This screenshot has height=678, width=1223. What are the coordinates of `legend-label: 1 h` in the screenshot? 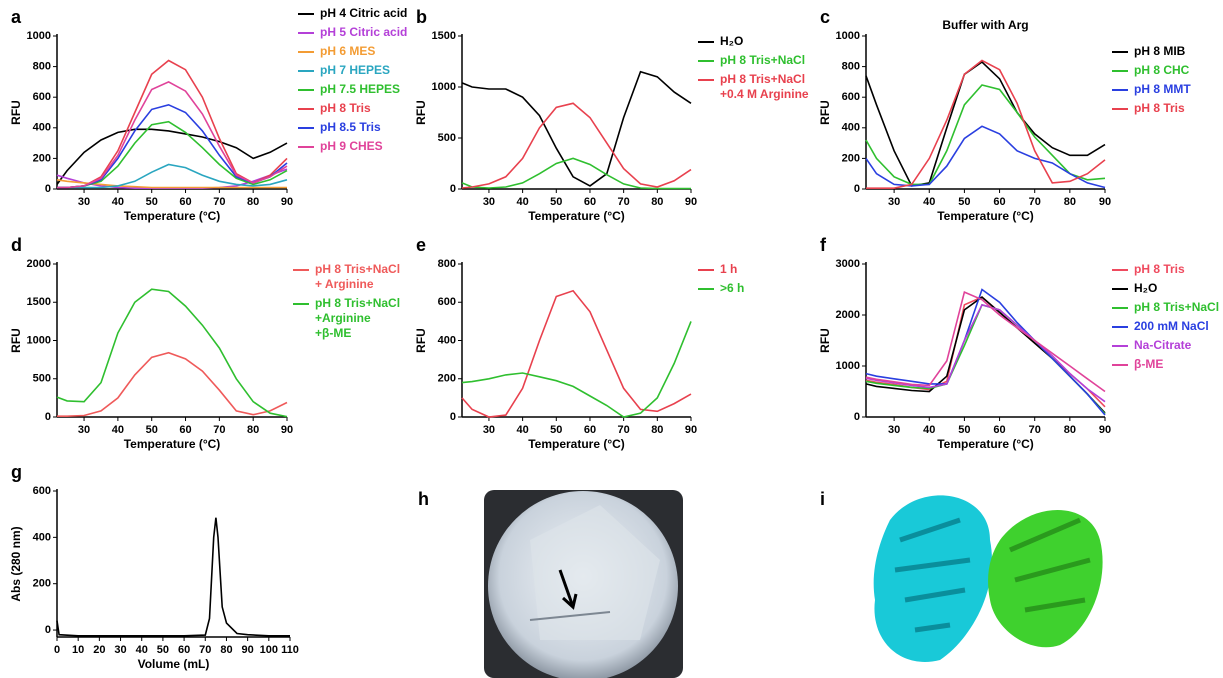 It's located at (729, 269).